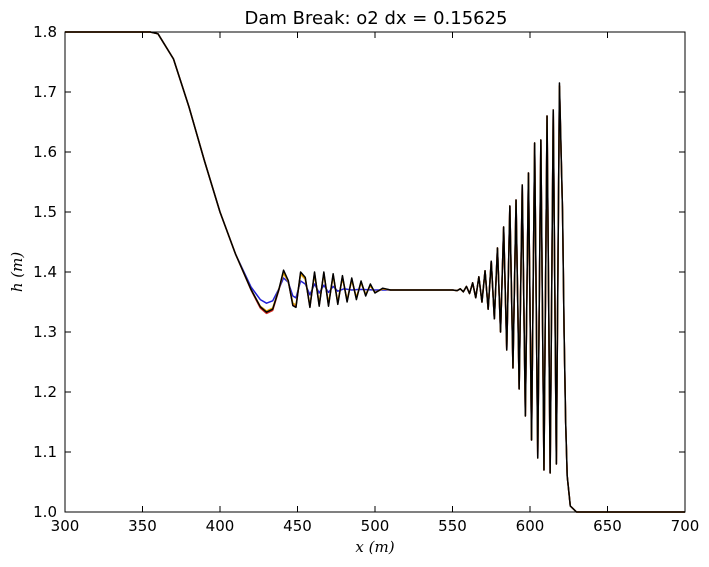  What do you see at coordinates (45, 212) in the screenshot?
I see `y-tick-label: 1.5` at bounding box center [45, 212].